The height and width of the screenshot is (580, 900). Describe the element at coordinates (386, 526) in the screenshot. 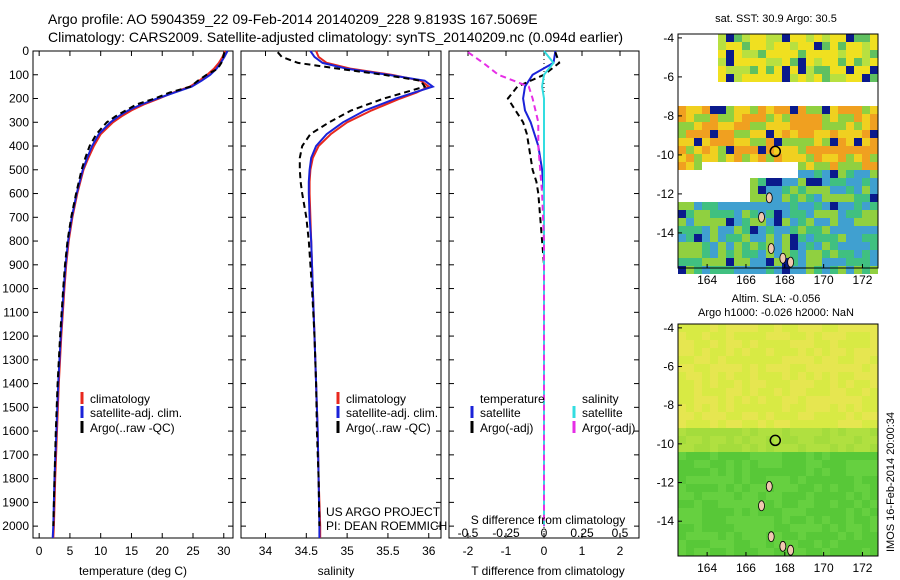

I see `credit-line-2: PI: DEAN ROEMMICH` at that location.